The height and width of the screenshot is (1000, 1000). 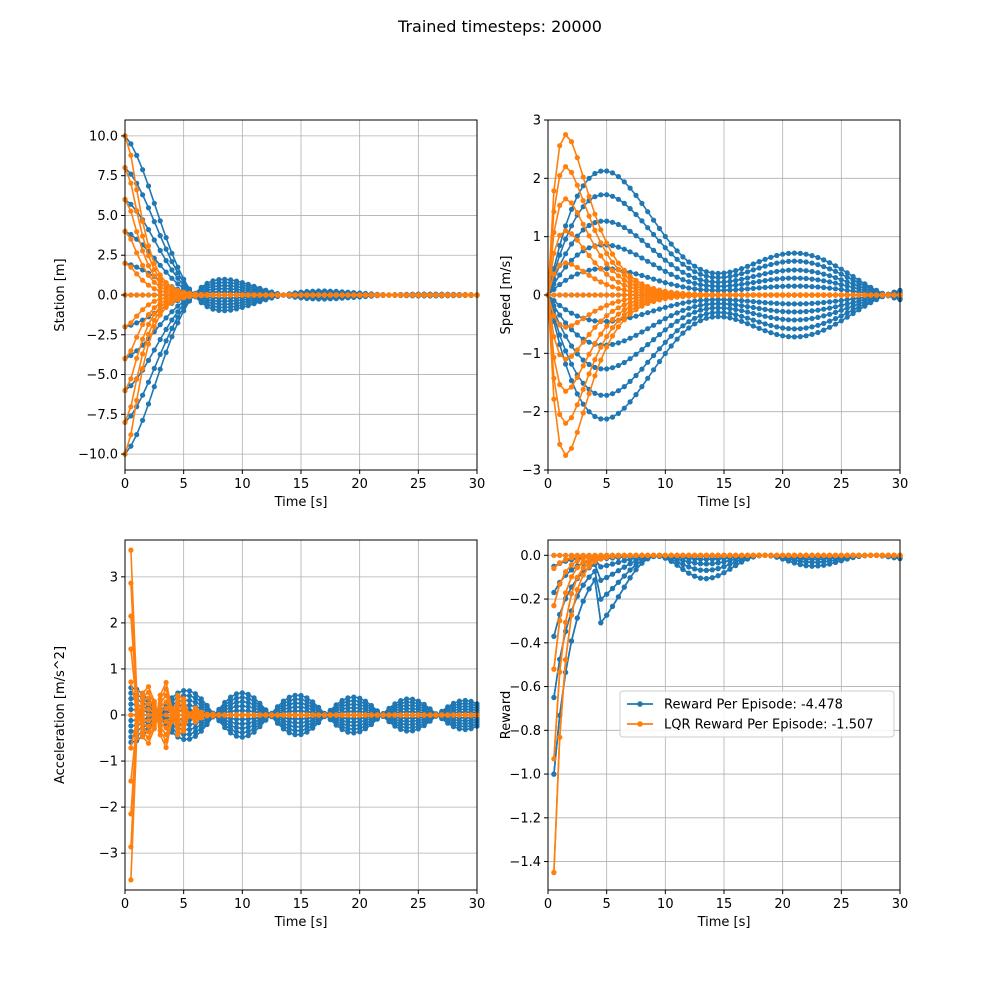 I want to click on station-agent-4-point, so click(x=137, y=267).